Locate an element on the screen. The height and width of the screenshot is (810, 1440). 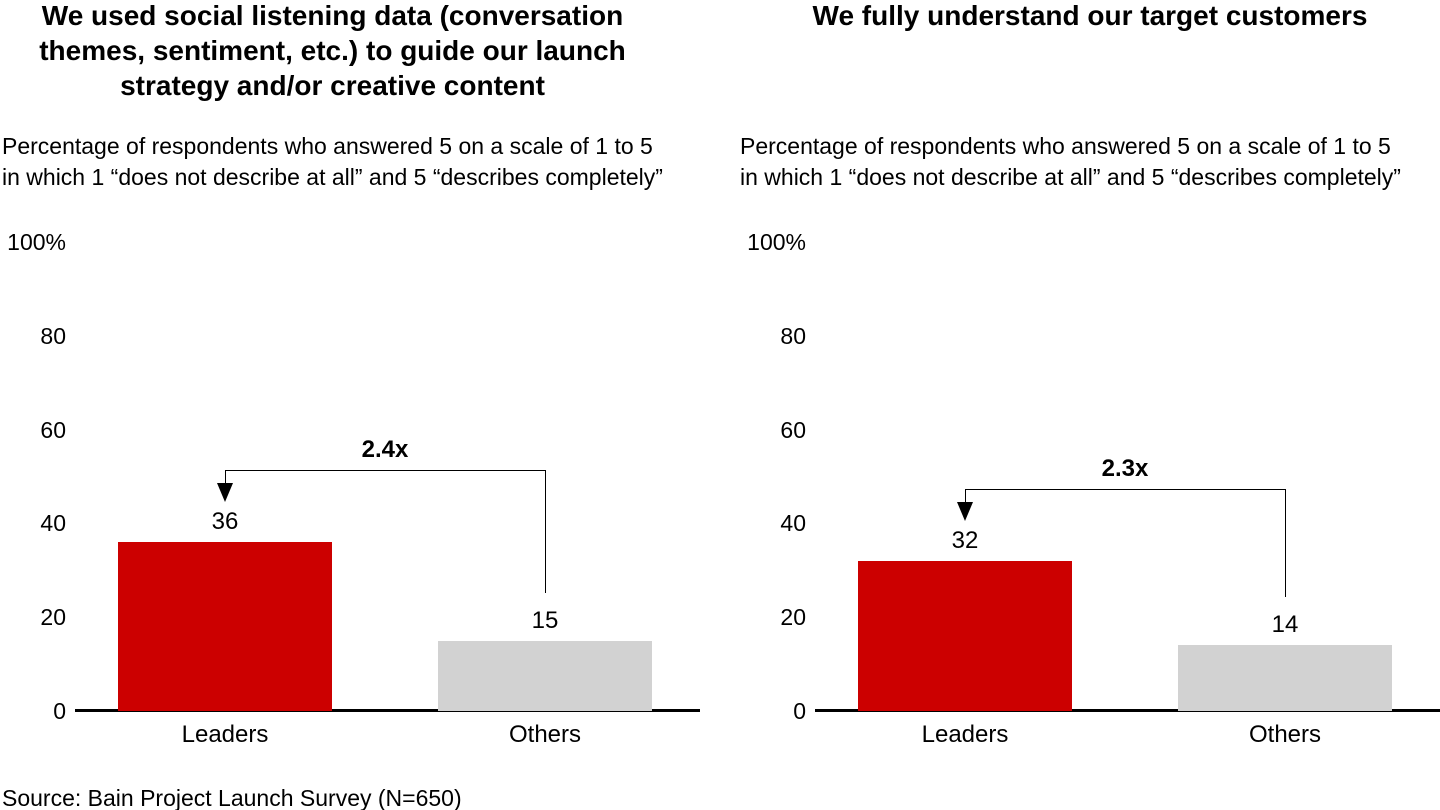
multiplier-label: 2.3x is located at coordinates (1125, 468).